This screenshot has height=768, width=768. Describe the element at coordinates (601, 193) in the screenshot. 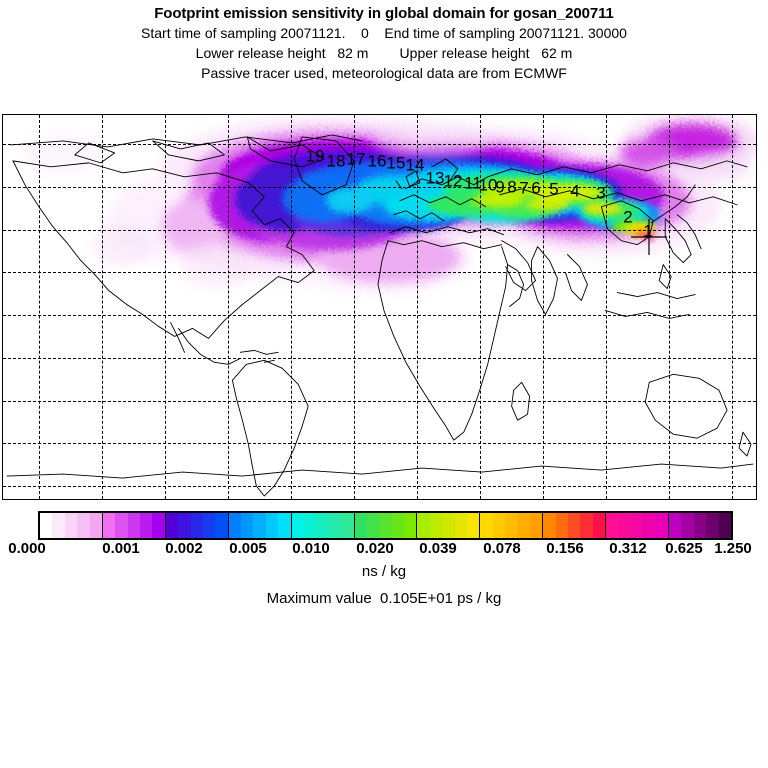

I see `trajectory-hour-label: 3` at that location.